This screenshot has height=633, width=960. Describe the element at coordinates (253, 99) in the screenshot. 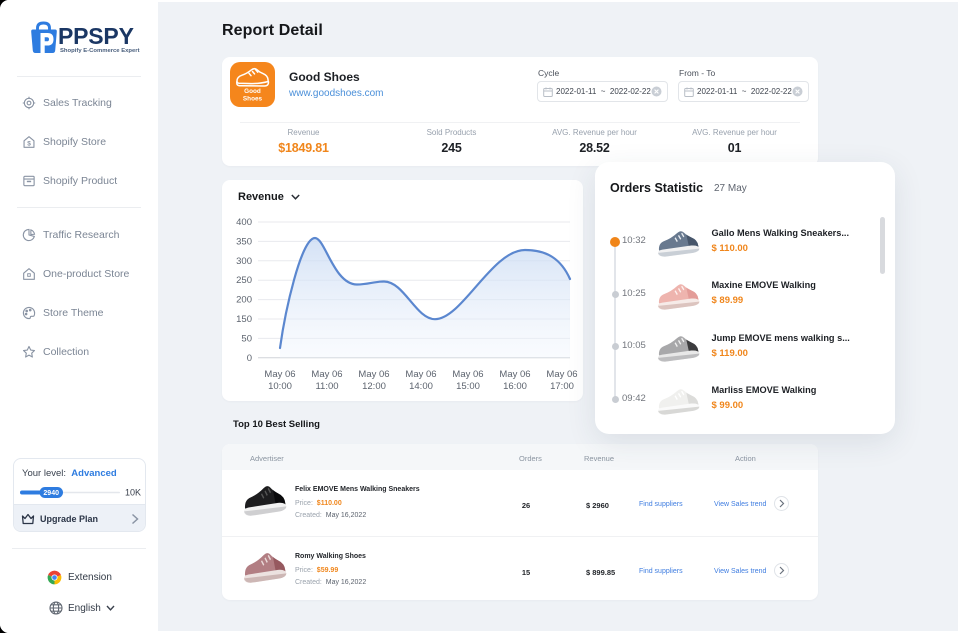

I see `svg-text: Shoes` at that location.